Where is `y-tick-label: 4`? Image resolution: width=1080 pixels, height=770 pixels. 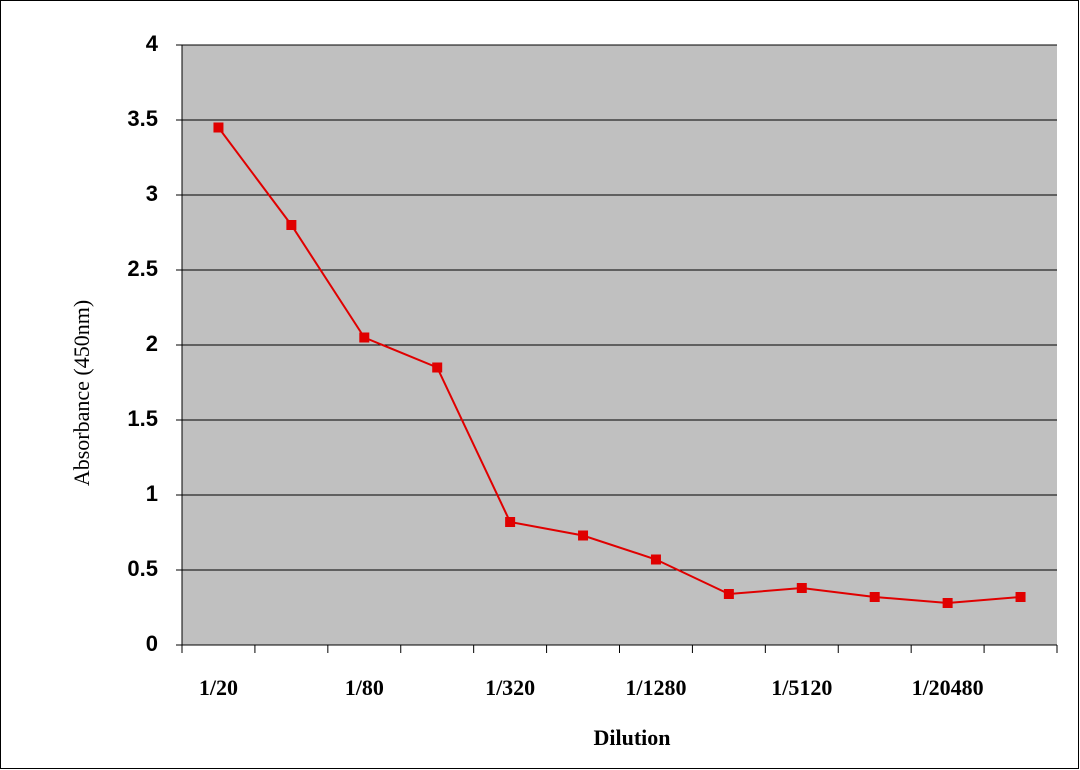 y-tick-label: 4 is located at coordinates (152, 43).